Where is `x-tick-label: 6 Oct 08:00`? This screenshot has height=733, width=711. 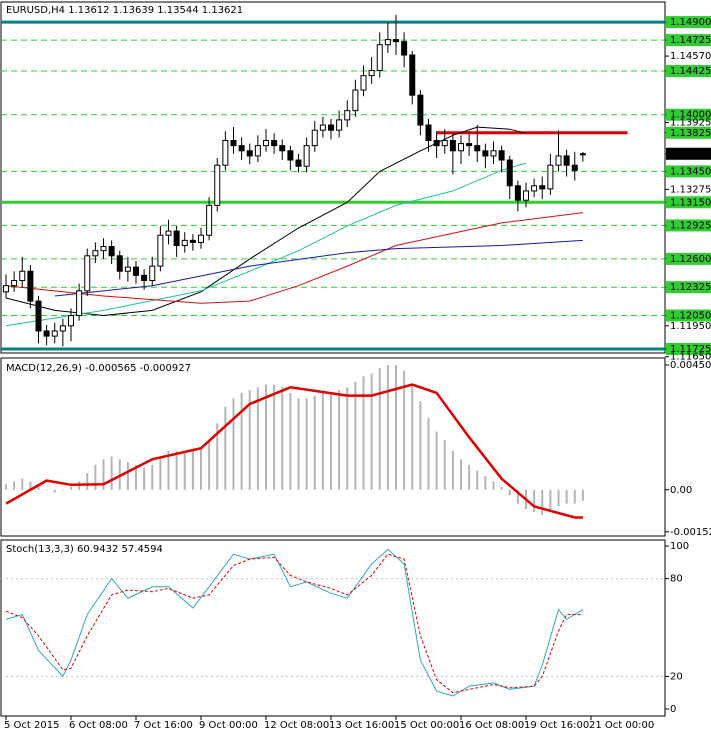
x-tick-label: 6 Oct 08:00 is located at coordinates (98, 725).